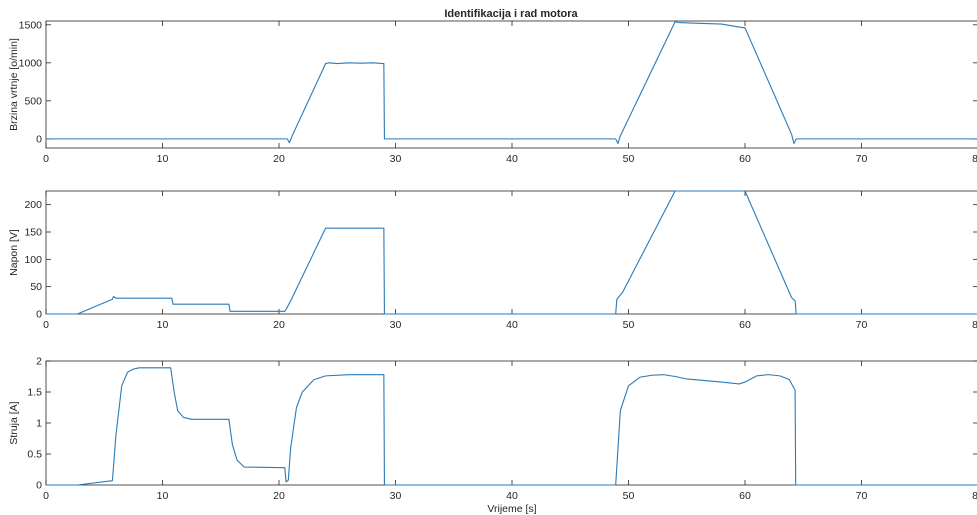  I want to click on y-tick-label: 1, so click(39, 424).